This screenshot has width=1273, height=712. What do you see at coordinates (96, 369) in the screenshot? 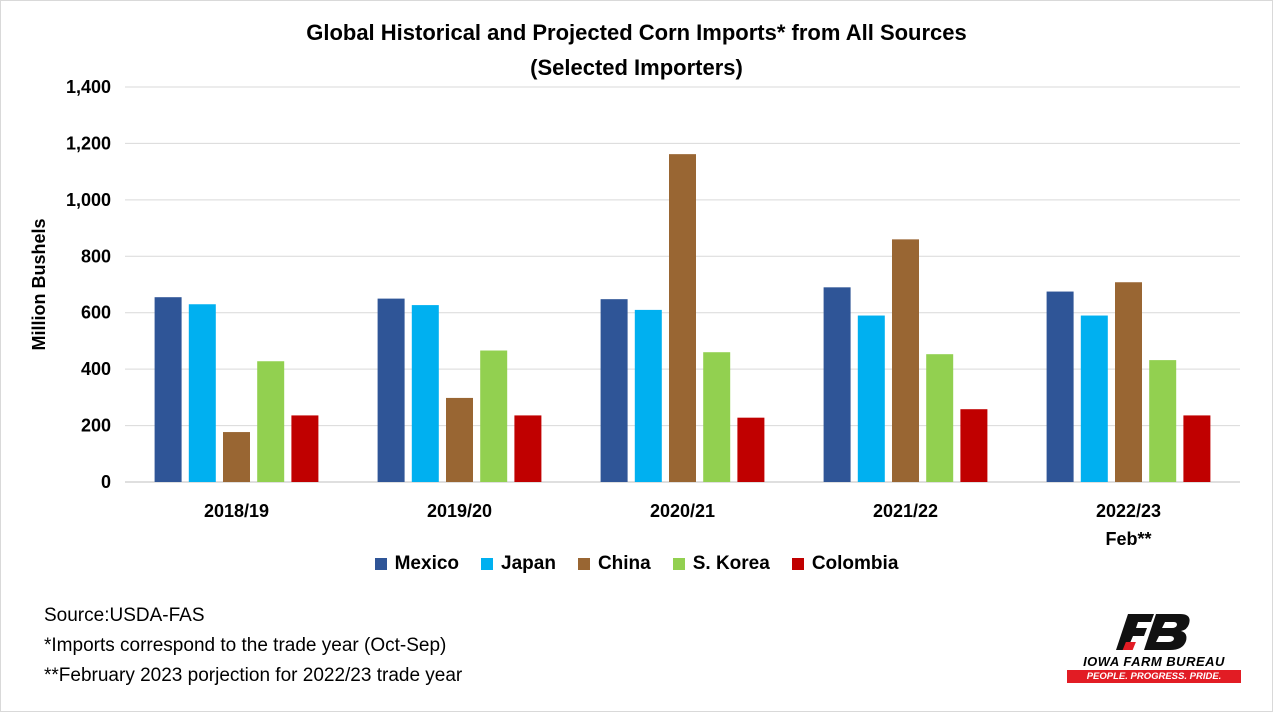
I see `y-tick-label: 400` at bounding box center [96, 369].